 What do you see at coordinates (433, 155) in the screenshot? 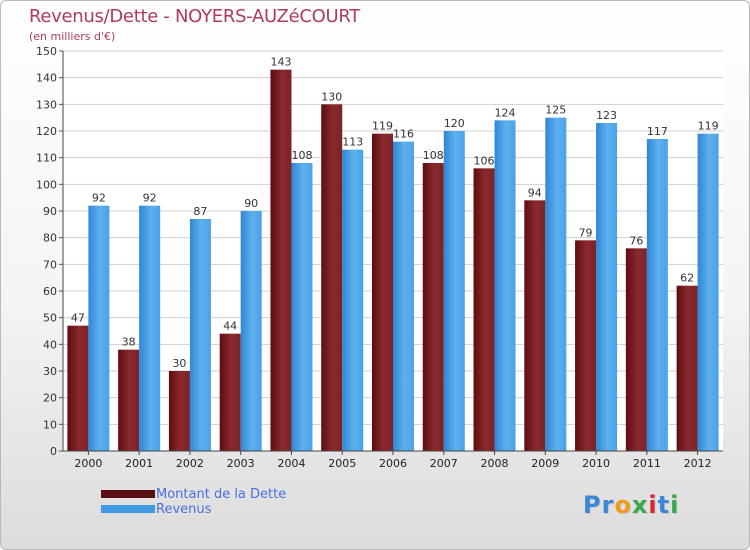
I see `data-label-dette: 108` at bounding box center [433, 155].